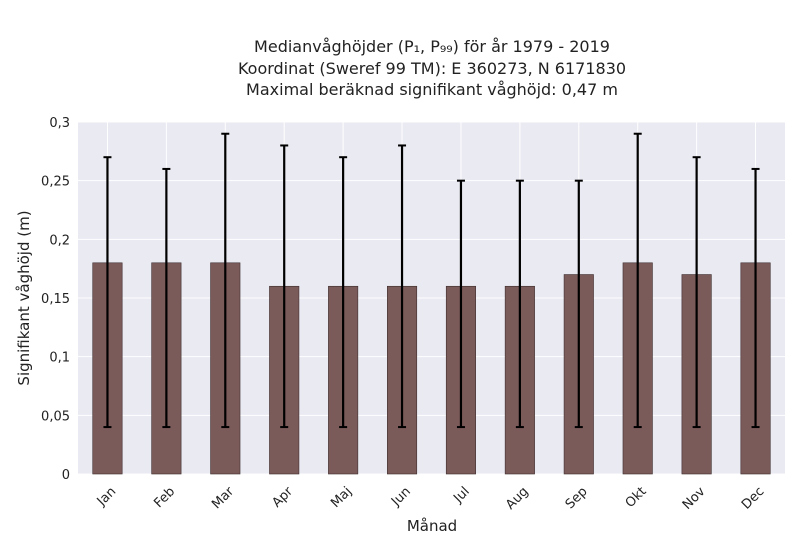 Image resolution: width=800 pixels, height=554 pixels. What do you see at coordinates (55, 416) in the screenshot?
I see `y-tick-label: 0,05` at bounding box center [55, 416].